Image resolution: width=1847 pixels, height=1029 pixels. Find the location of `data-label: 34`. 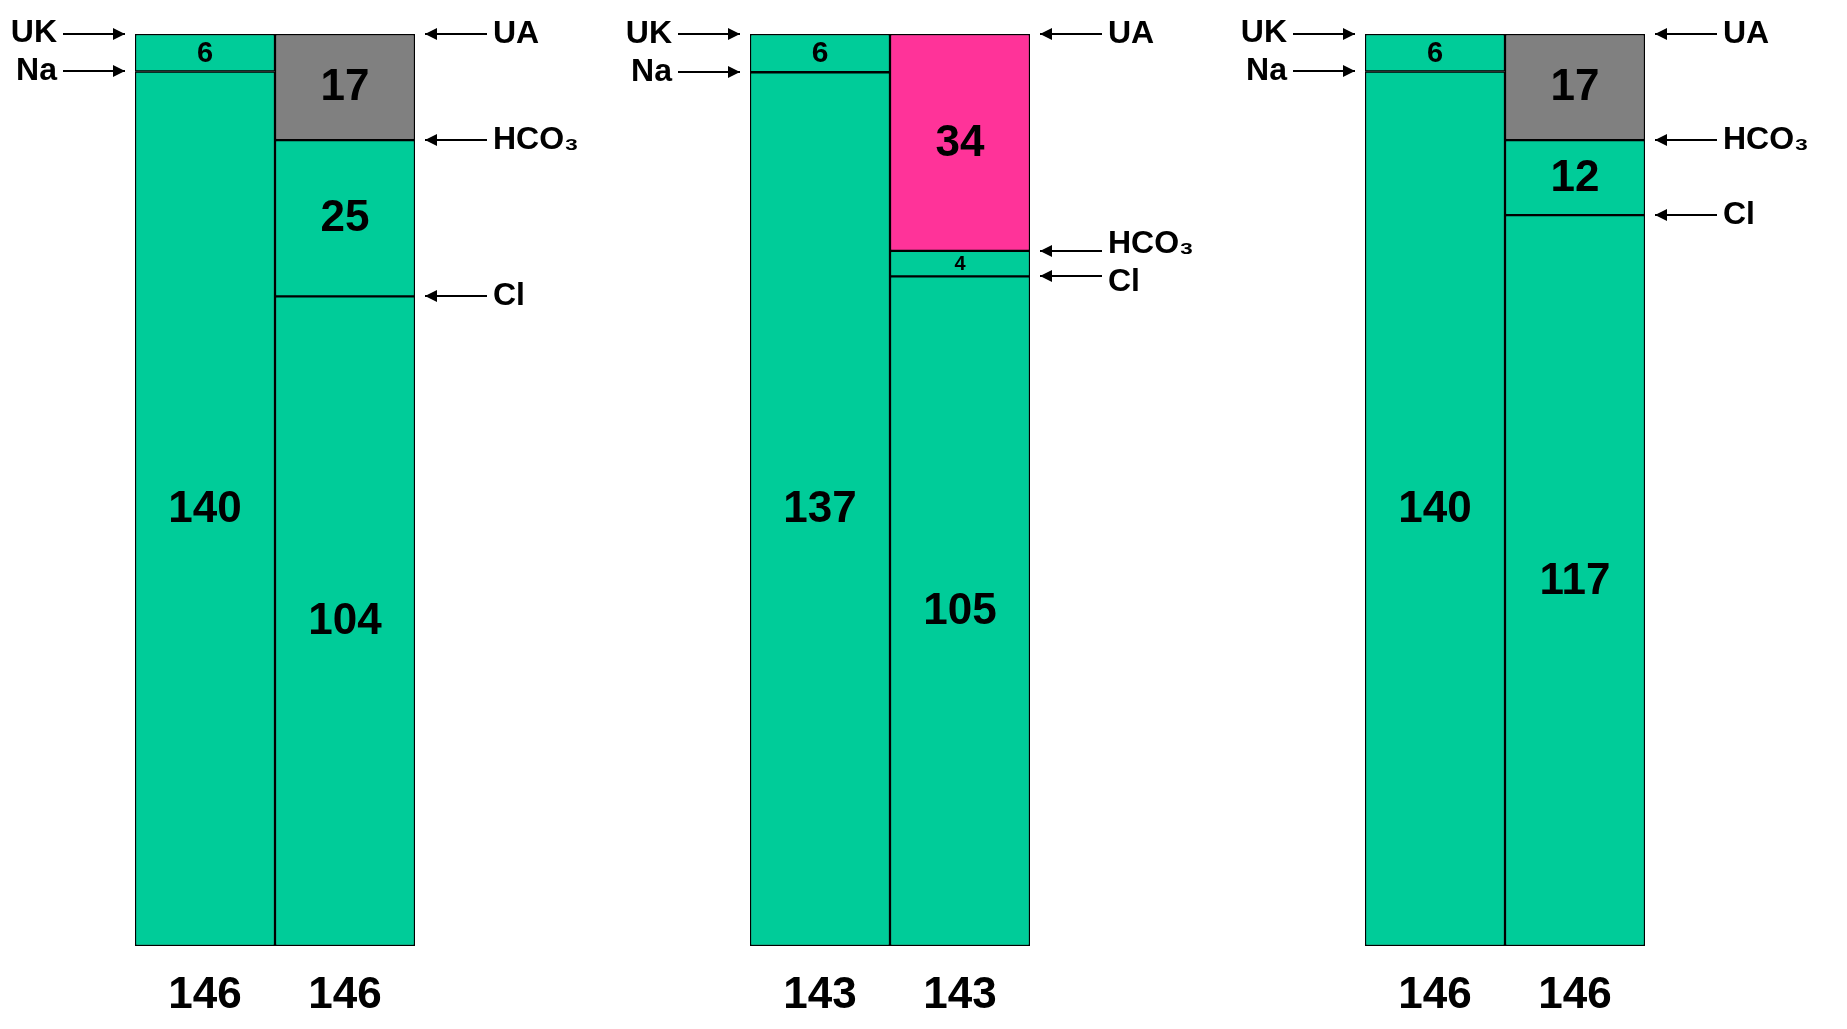

data-label: 34 is located at coordinates (960, 140).